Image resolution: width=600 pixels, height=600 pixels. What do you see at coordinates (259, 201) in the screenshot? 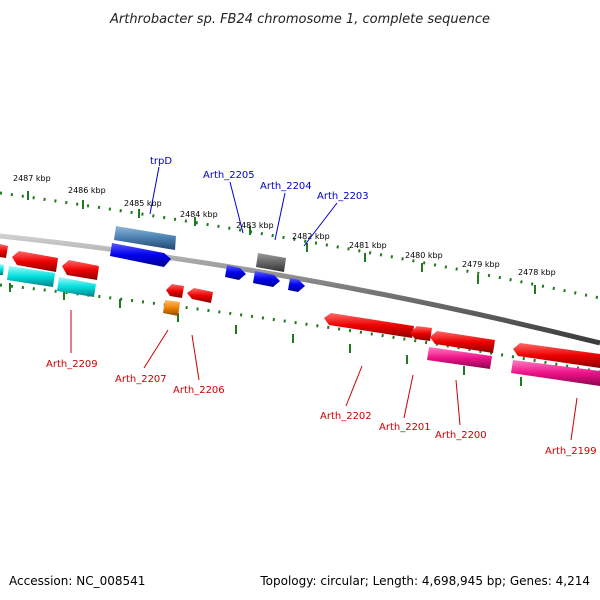
I see `top-gene-labels: trpD Arth_2205 Arth_2204 Arth_2203` at bounding box center [259, 201].